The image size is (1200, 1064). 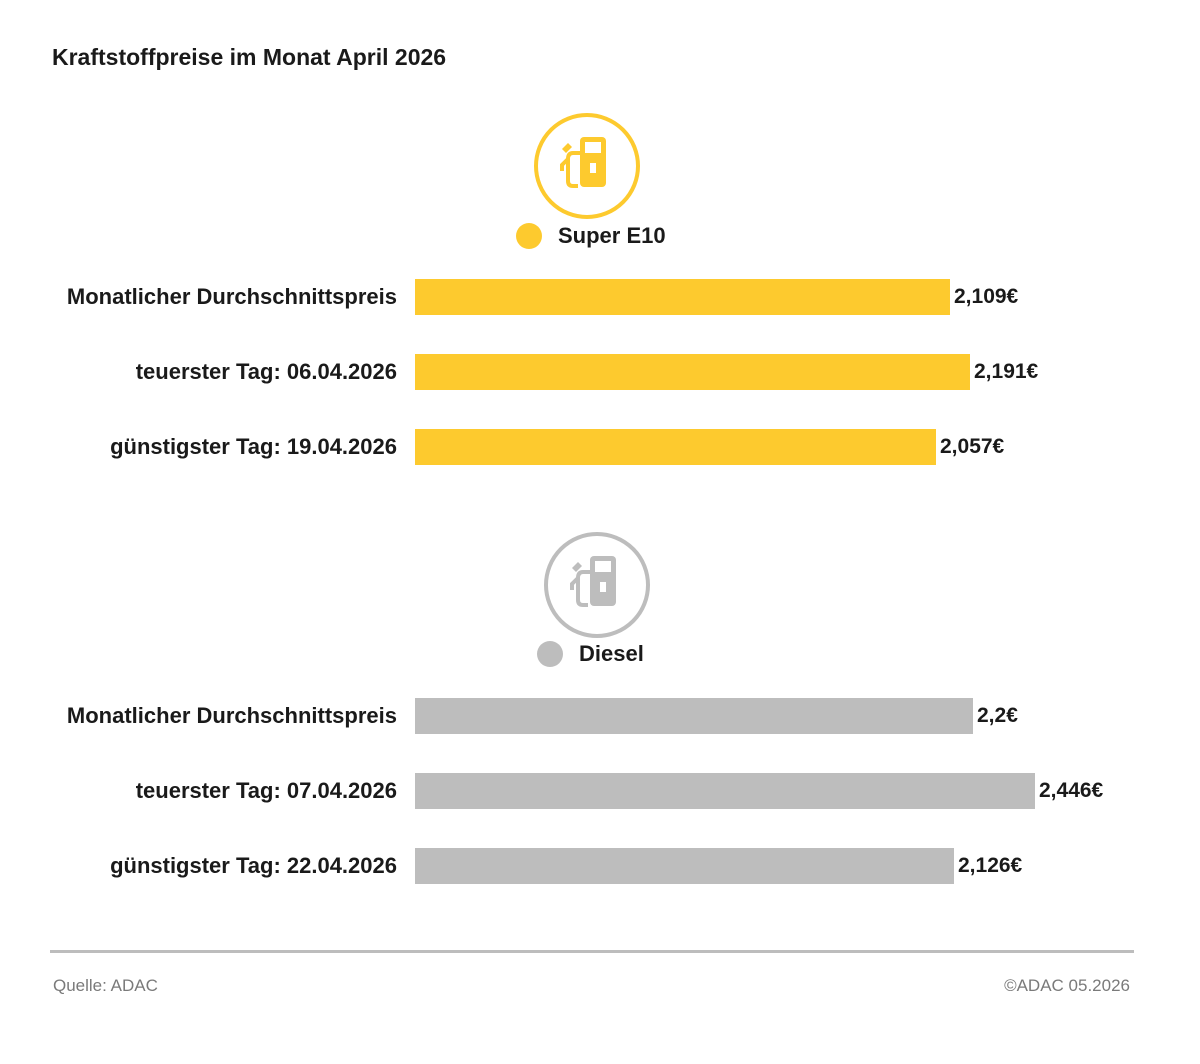 I want to click on bar-row: Monatlicher Durchschnittspreis 2,109€, so click(x=600, y=297).